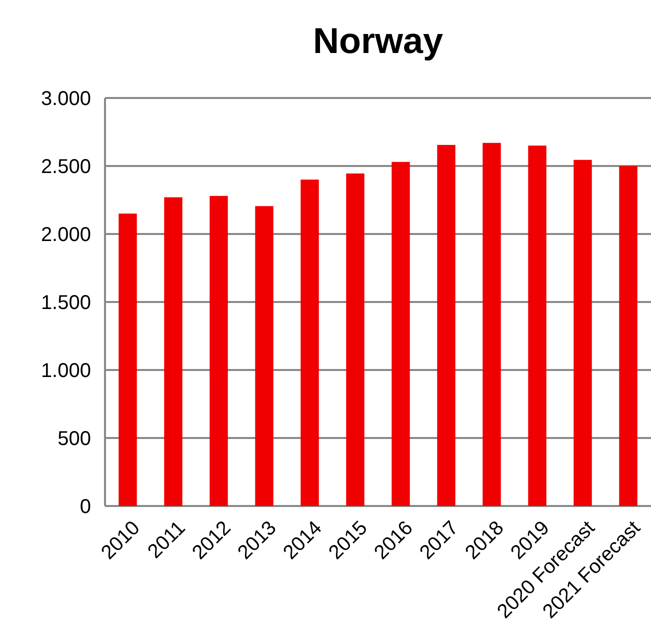 The image size is (651, 640). Describe the element at coordinates (65, 167) in the screenshot. I see `y-tick-label: 2.500` at that location.